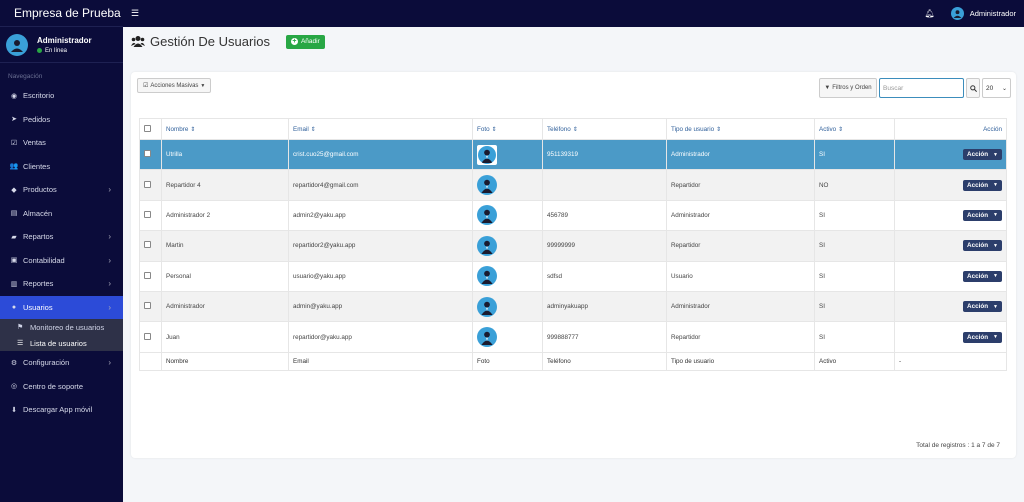 Image resolution: width=1024 pixels, height=502 pixels. Describe the element at coordinates (740, 185) in the screenshot. I see `cell-tipo: Repartidor` at that location.